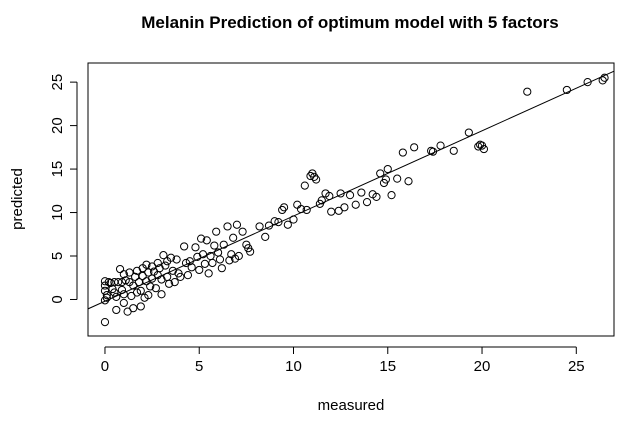 The image size is (632, 427). What do you see at coordinates (57, 256) in the screenshot?
I see `y-tick-label: 5` at bounding box center [57, 256].